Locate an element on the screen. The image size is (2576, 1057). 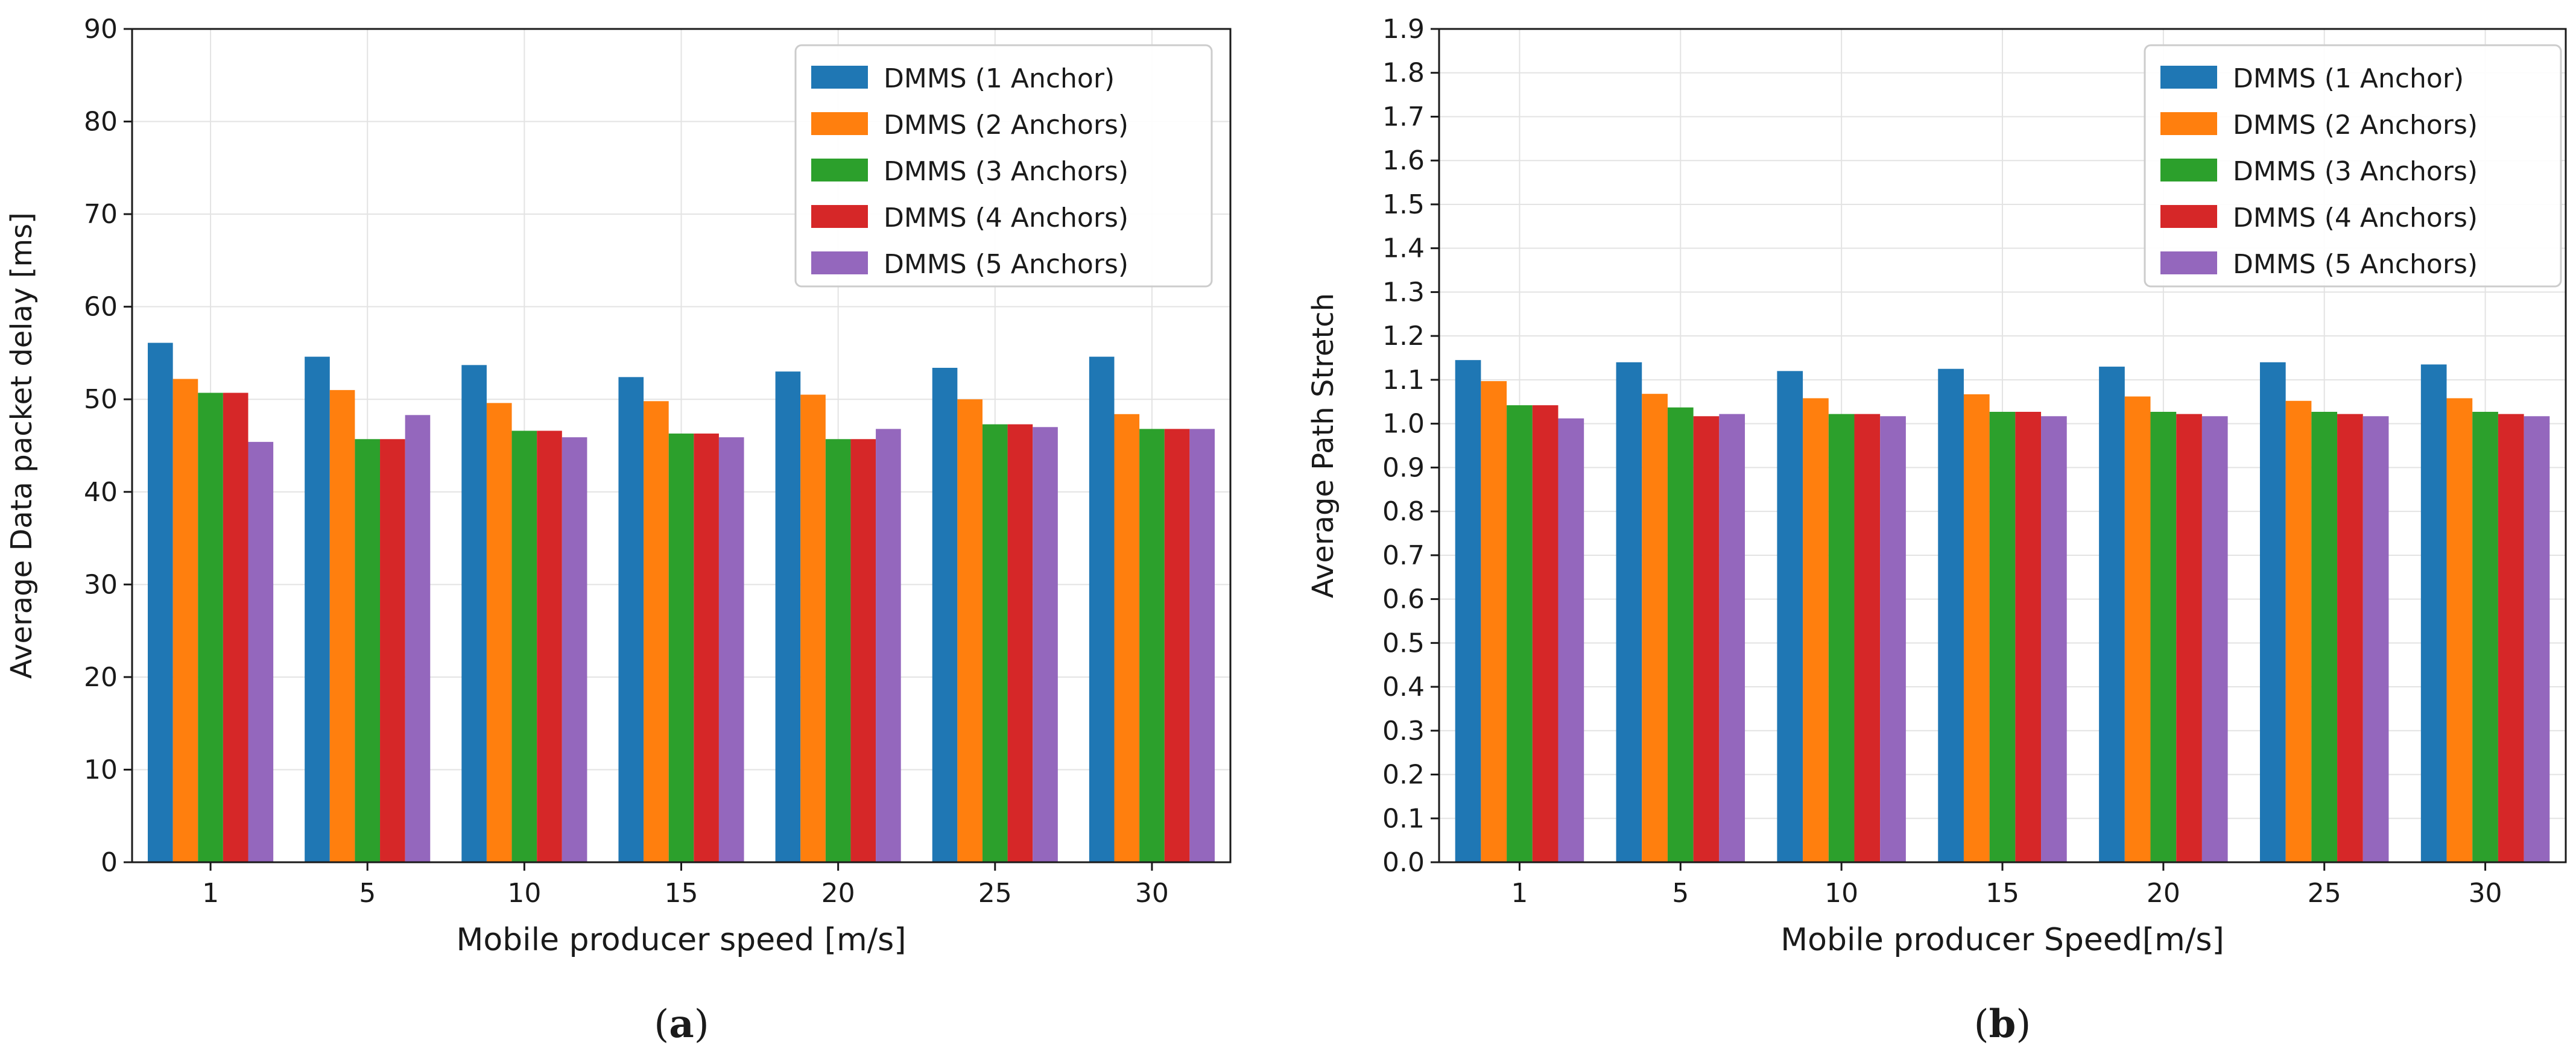
y-tick-label: 50 is located at coordinates (101, 400).